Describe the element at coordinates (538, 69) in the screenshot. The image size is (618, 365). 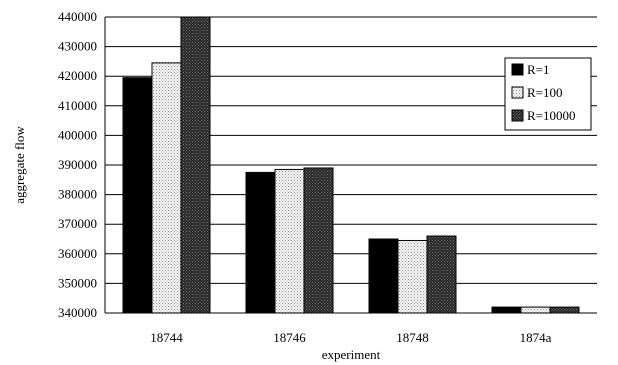
I see `legend-label: R=1` at that location.